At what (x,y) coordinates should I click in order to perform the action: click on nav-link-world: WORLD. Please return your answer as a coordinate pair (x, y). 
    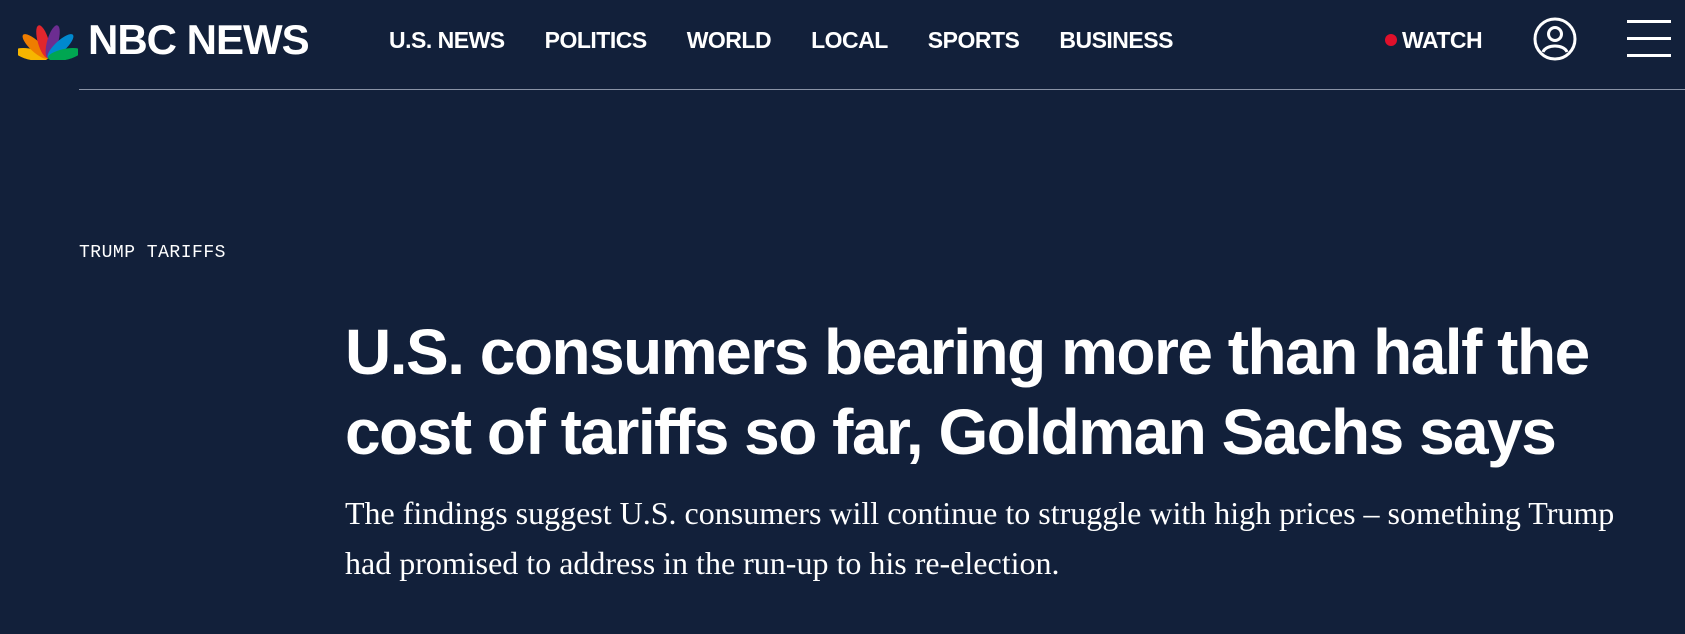
    Looking at the image, I should click on (729, 40).